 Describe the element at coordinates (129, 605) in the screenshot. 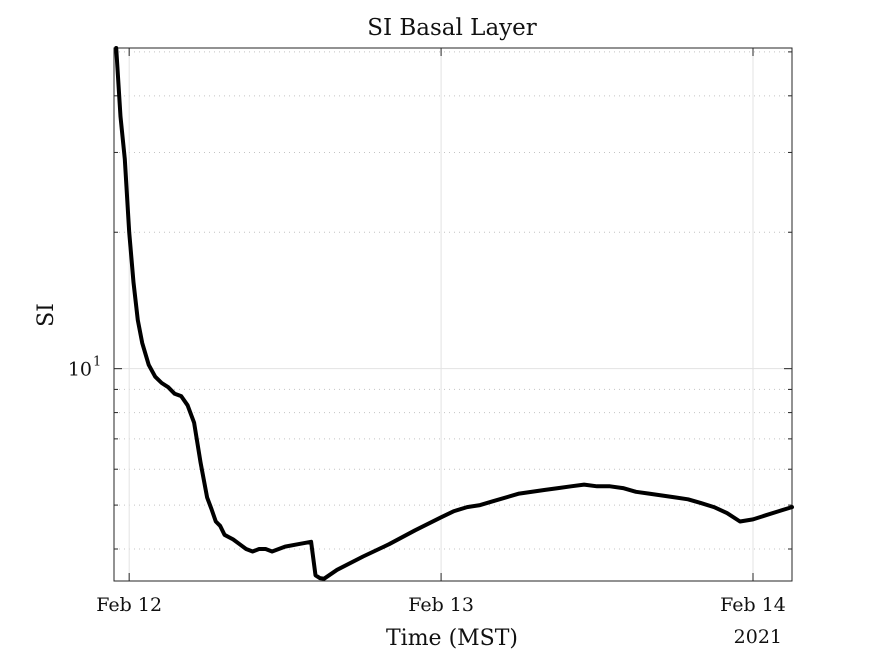

I see `x-tick-label: Feb 12` at that location.